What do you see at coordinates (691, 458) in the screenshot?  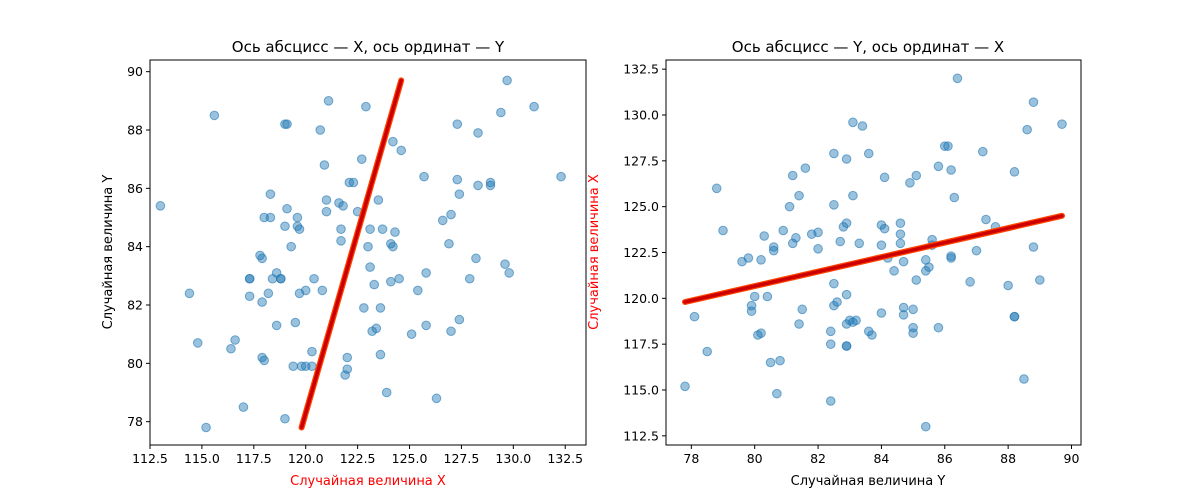 I see `right-x-tick-label: 78` at bounding box center [691, 458].